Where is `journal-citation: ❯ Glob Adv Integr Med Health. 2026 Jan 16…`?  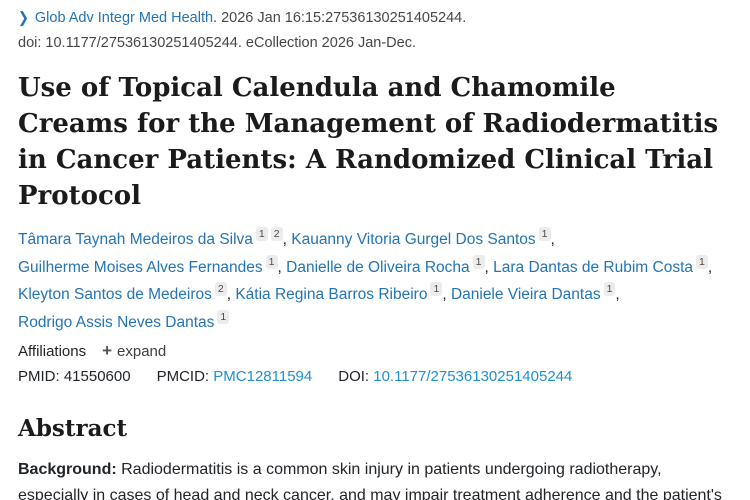 journal-citation: ❯ Glob Adv Integr Med Health. 2026 Jan 16… is located at coordinates (374, 18).